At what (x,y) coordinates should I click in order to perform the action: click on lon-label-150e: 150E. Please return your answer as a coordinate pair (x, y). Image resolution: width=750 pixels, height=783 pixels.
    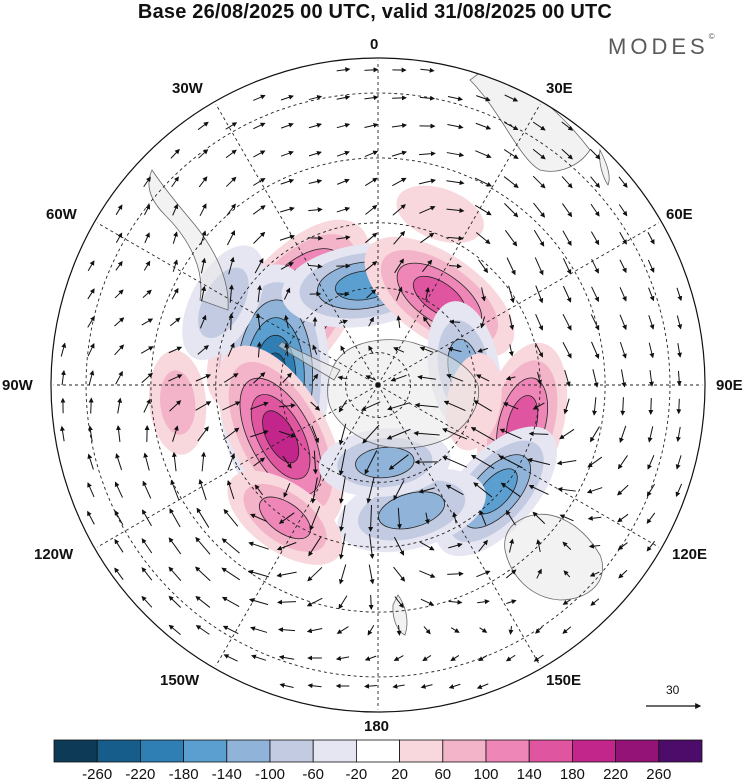
    Looking at the image, I should click on (564, 680).